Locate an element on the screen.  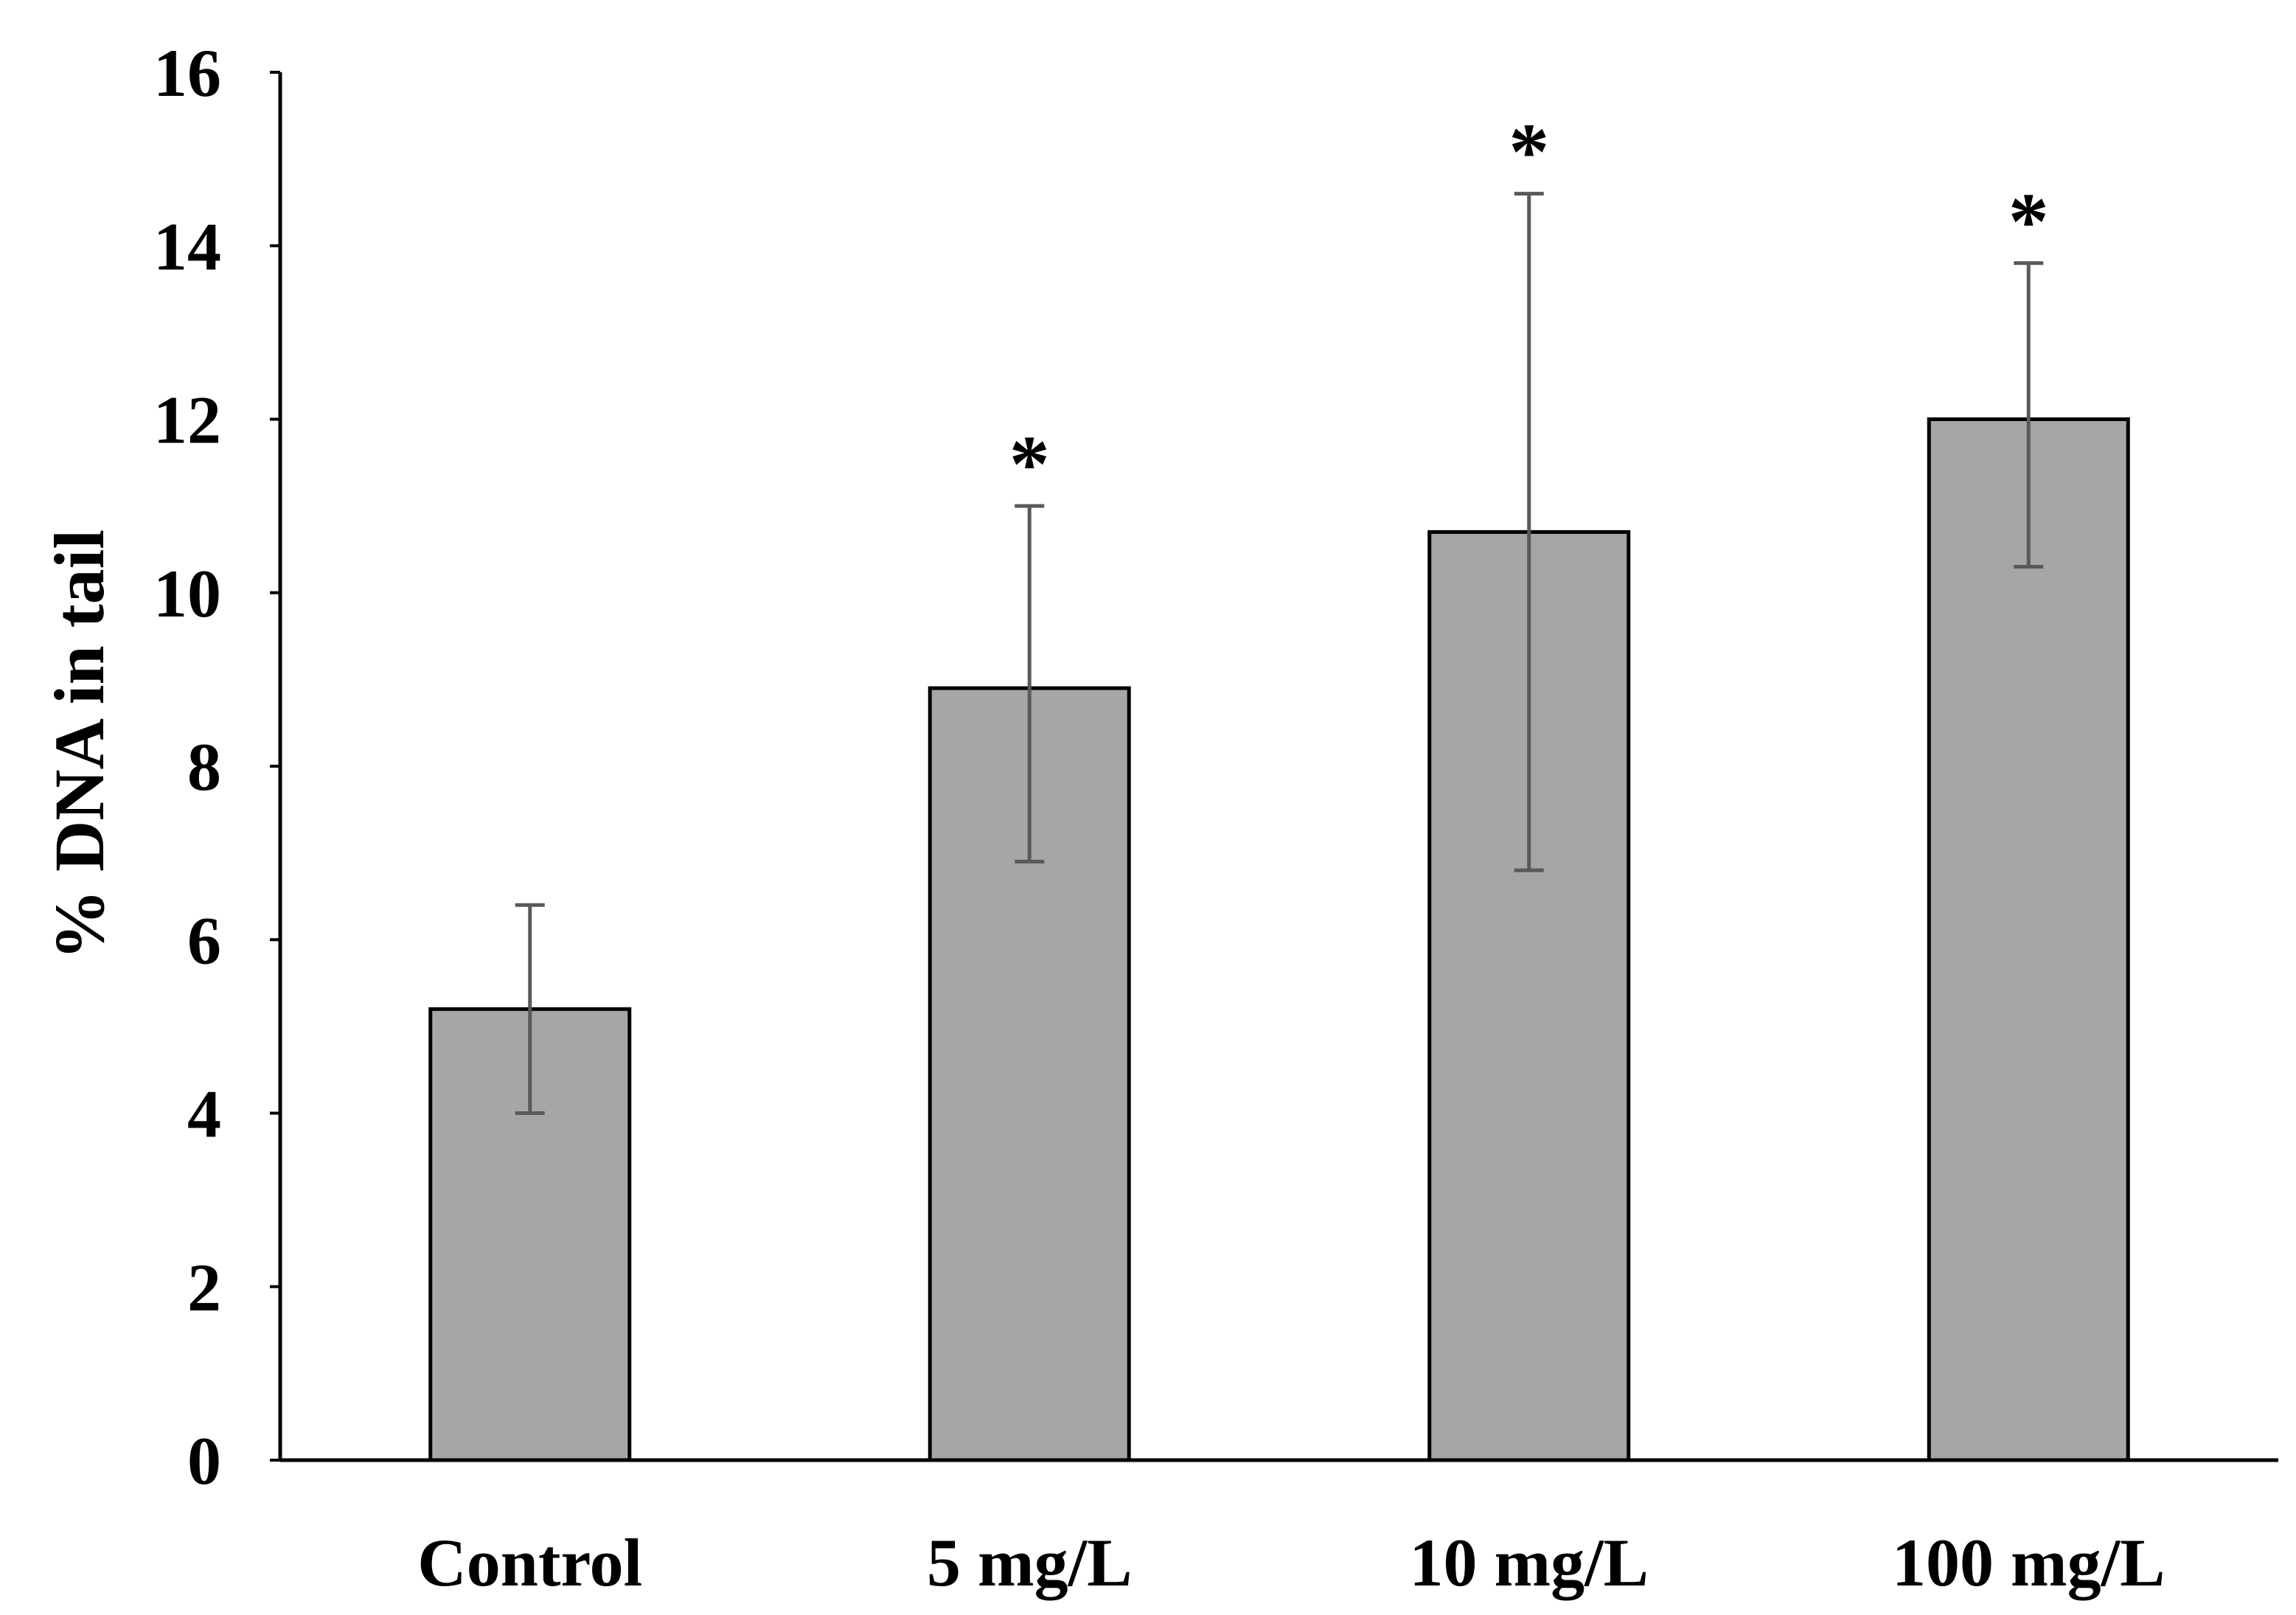
y-tick-label: 8 is located at coordinates (204, 767).